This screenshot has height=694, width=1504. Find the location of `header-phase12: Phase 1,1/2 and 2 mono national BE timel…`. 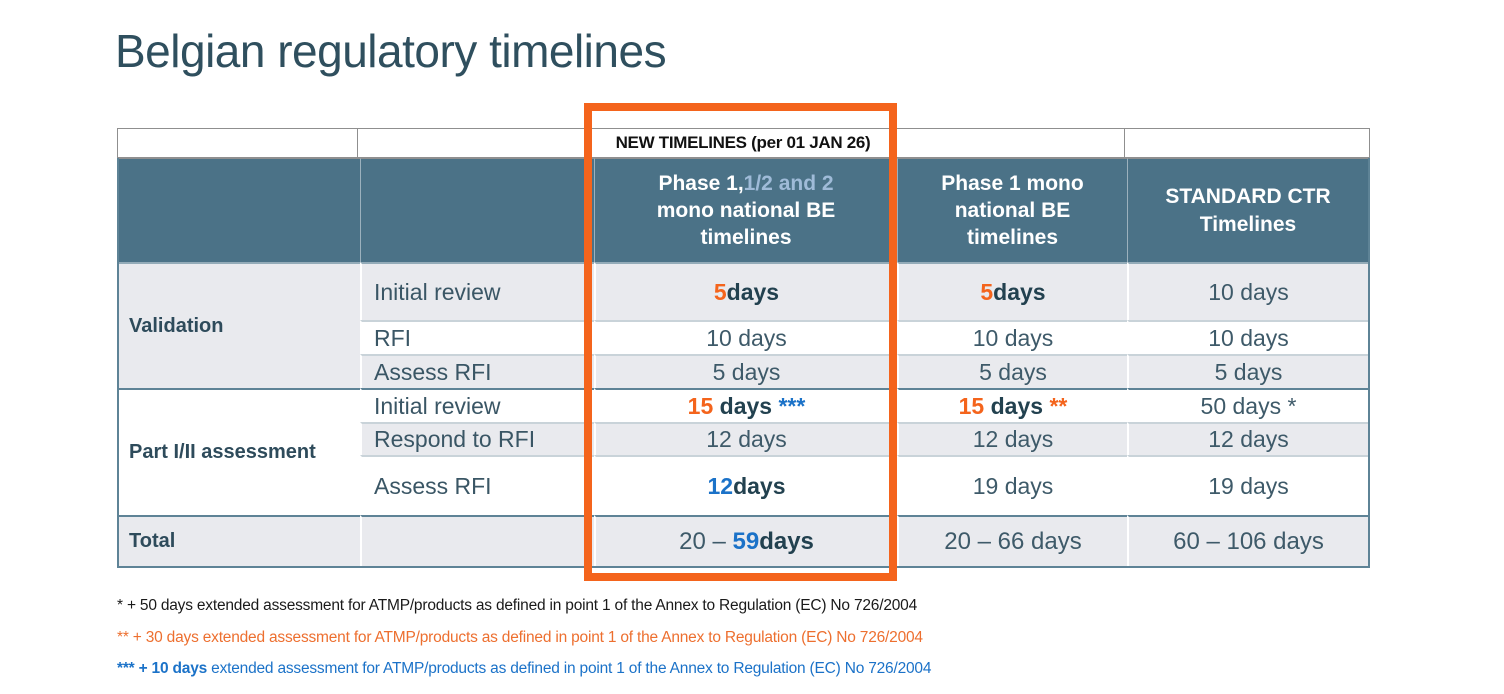

header-phase12: Phase 1,1/2 and 2 mono national BE timel… is located at coordinates (745, 210).